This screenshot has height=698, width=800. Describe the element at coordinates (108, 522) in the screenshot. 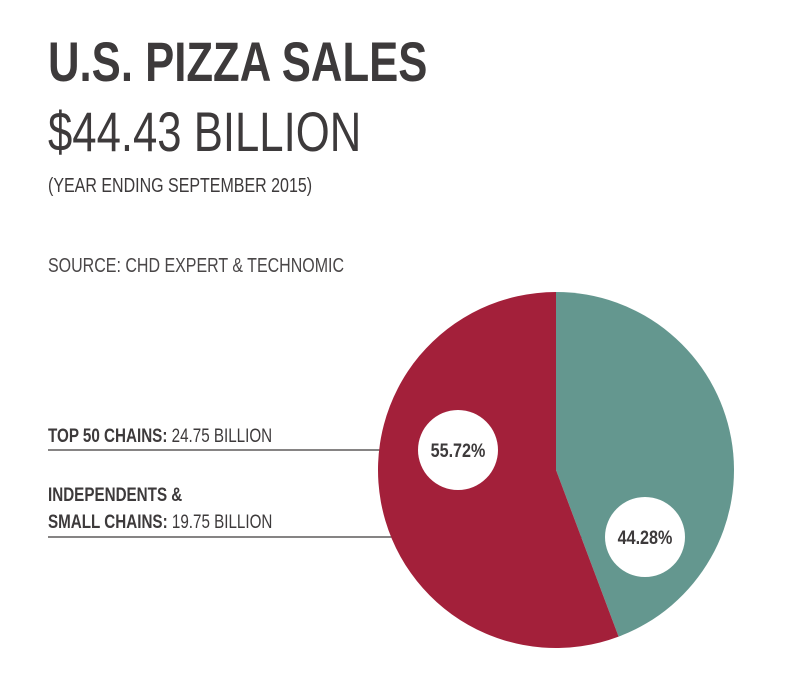

I see `legend-indep-name-line2: SMALL CHAINS:` at that location.